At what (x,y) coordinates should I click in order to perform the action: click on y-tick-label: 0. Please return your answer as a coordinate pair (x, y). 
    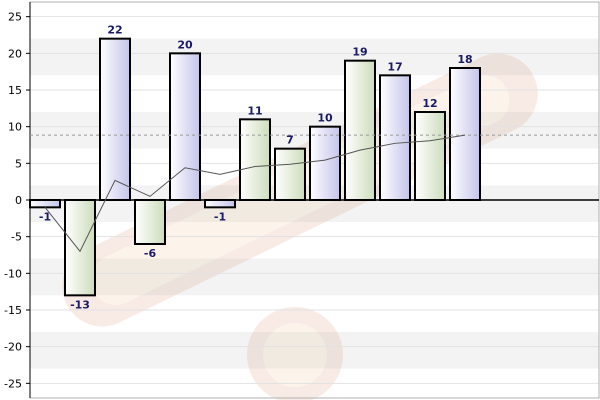
    Looking at the image, I should click on (18, 200).